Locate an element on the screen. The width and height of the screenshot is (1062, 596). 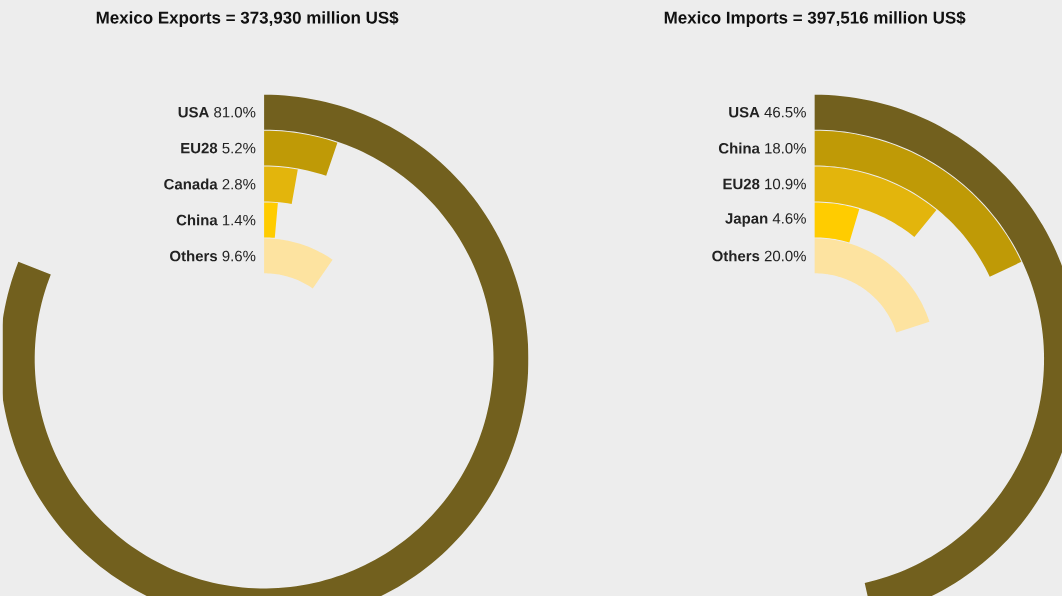
data-label: 10.9% is located at coordinates (785, 184).